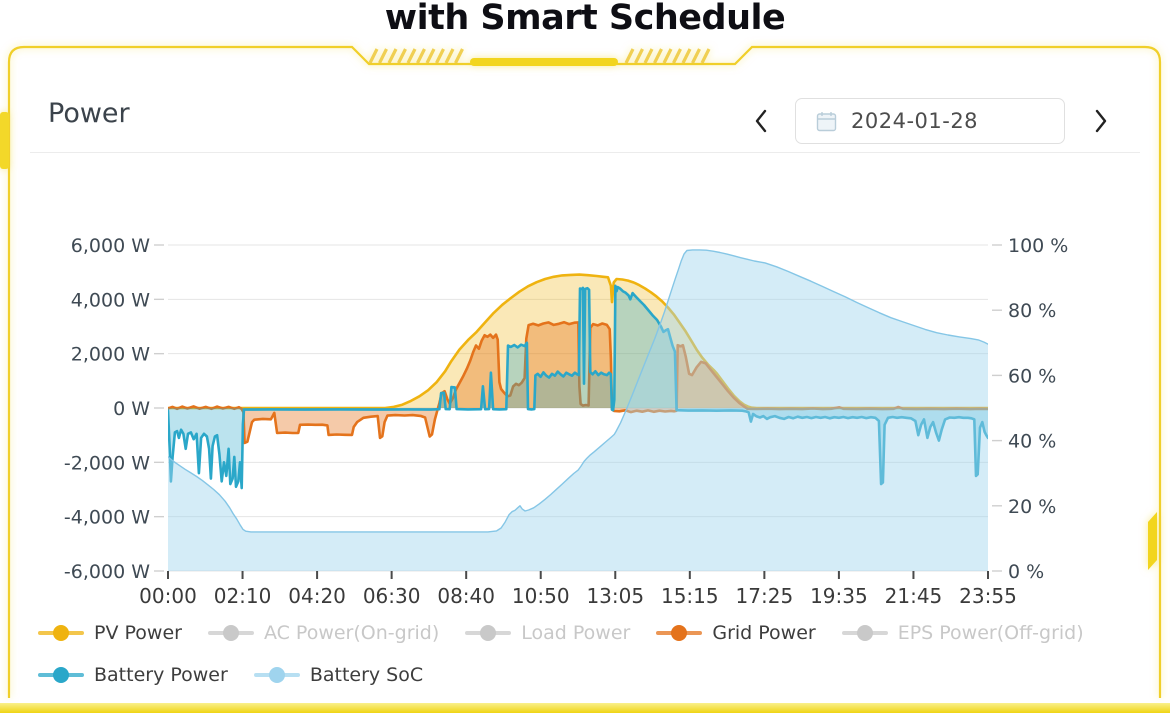 The height and width of the screenshot is (722, 1170). I want to click on prev-date-button, so click(761, 122).